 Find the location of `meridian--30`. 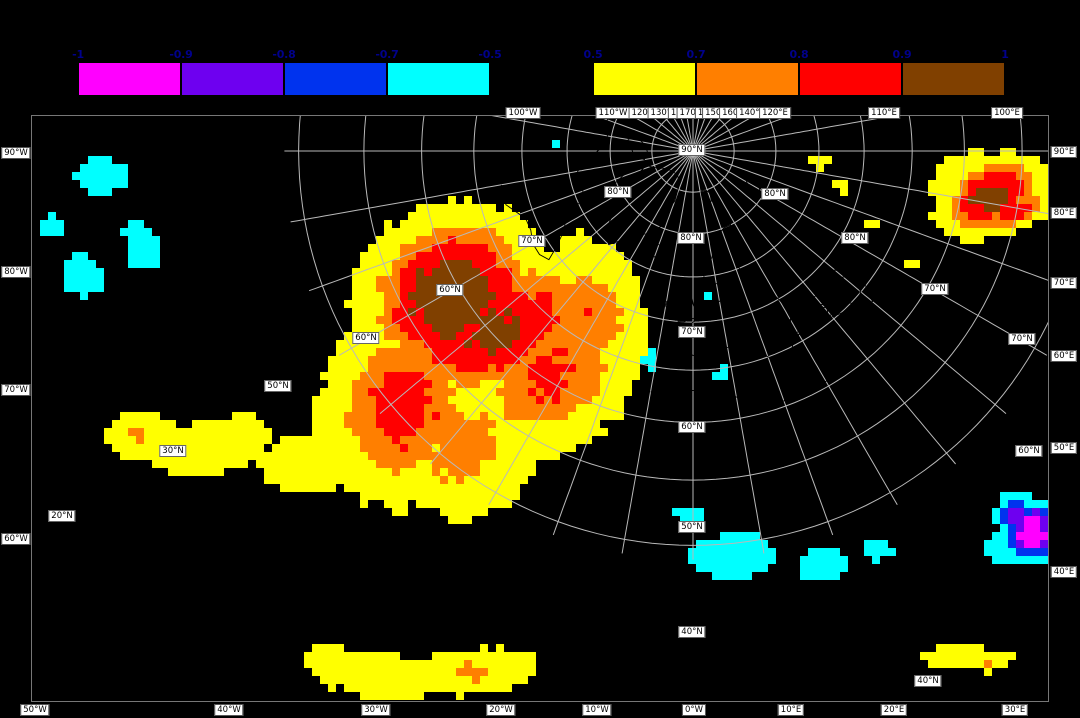

meridian--30 is located at coordinates (591, 328).